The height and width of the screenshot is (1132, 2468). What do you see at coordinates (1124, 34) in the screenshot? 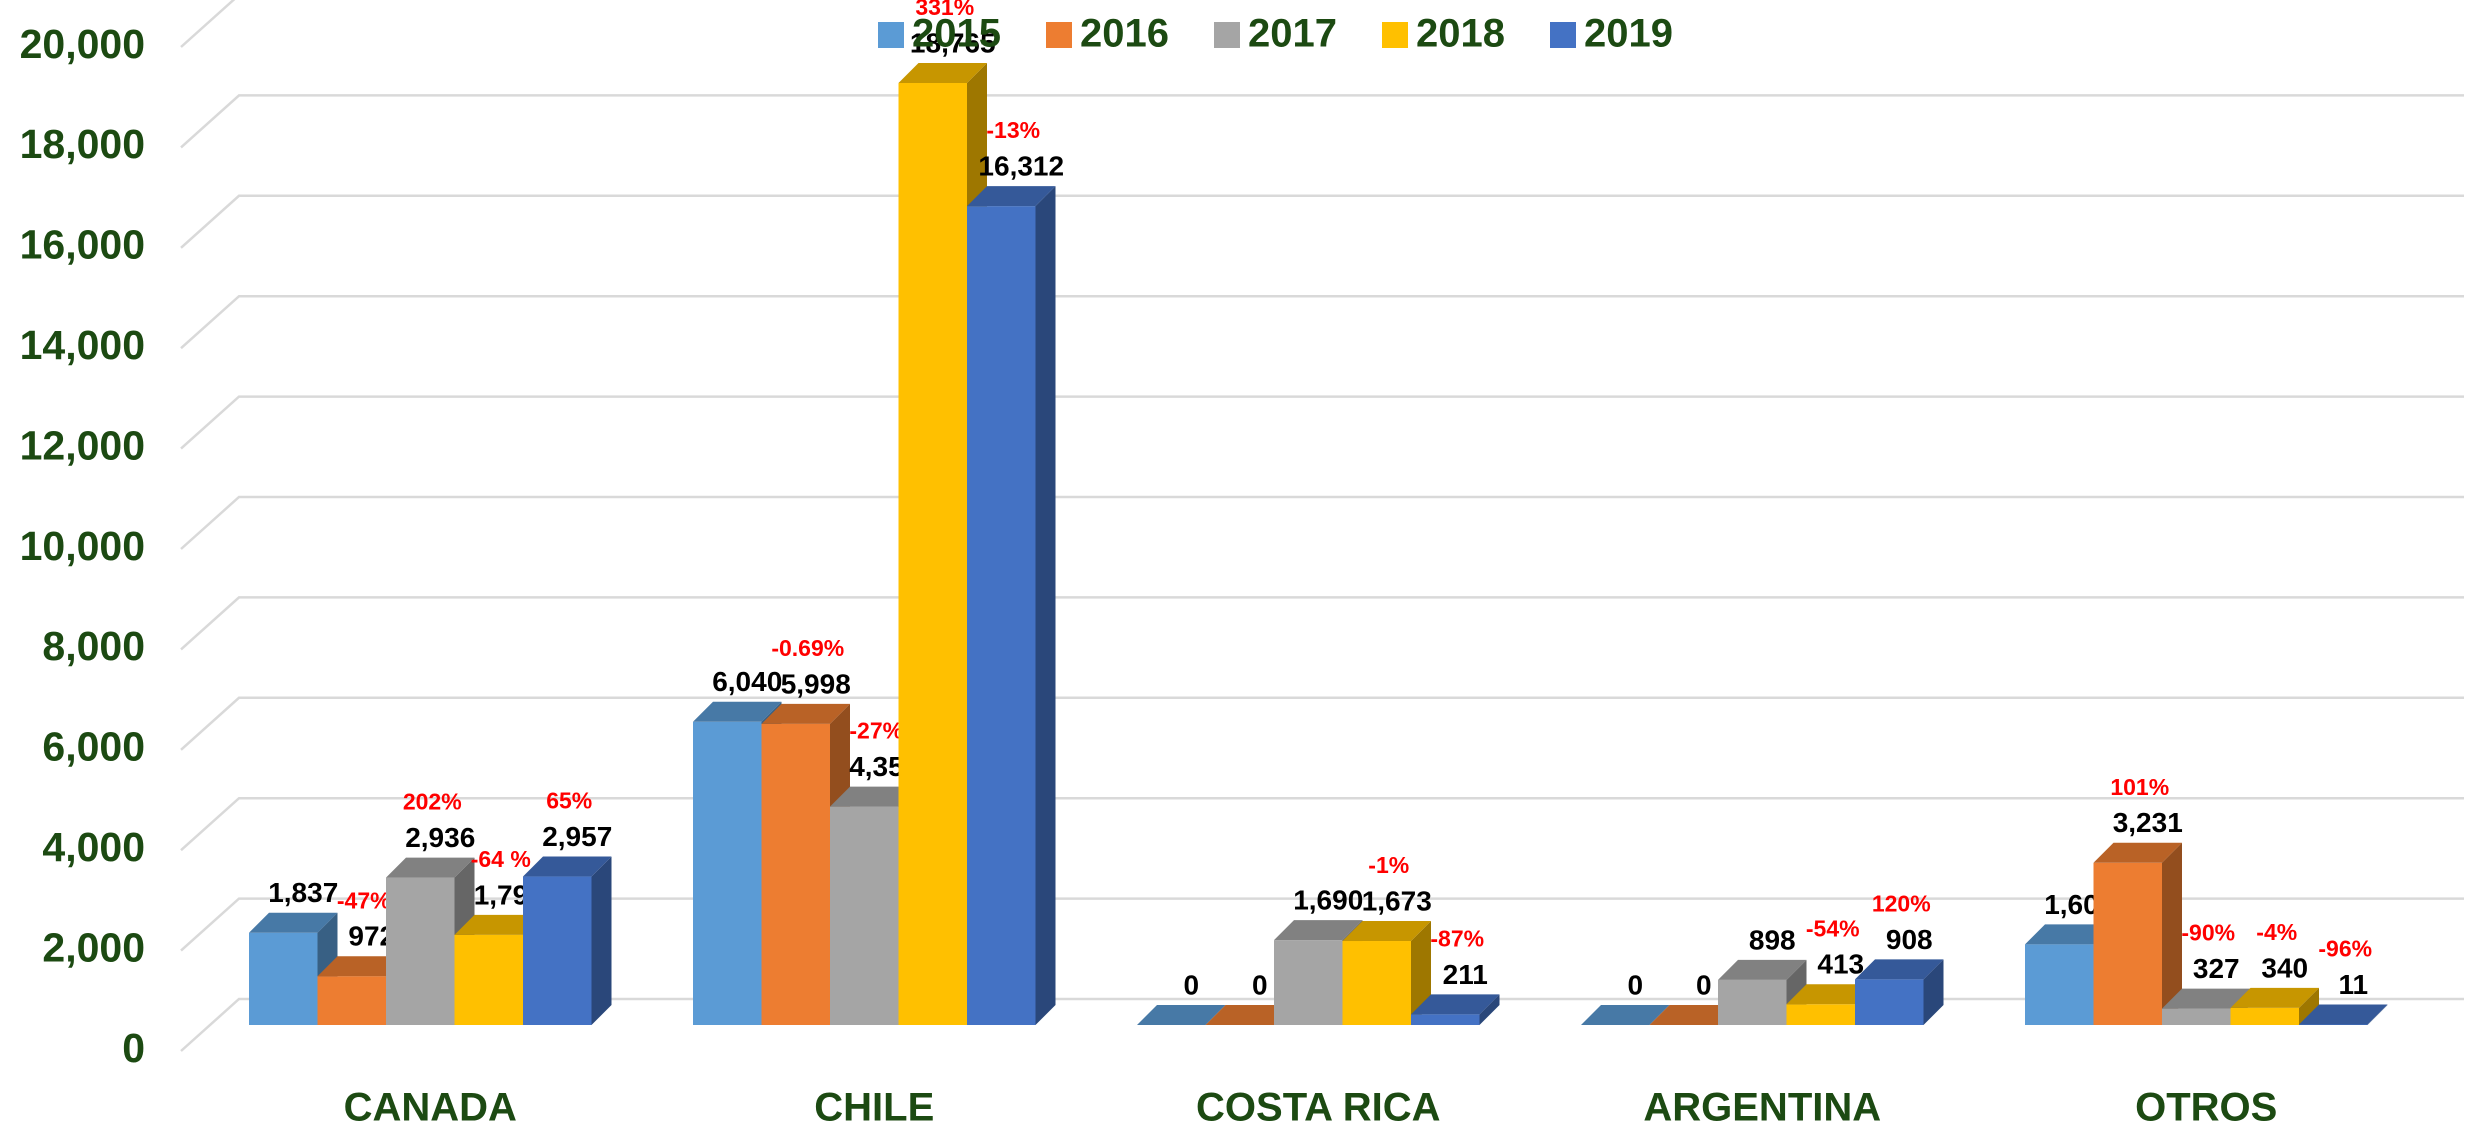
I see `legend-label: 2016` at bounding box center [1124, 34].